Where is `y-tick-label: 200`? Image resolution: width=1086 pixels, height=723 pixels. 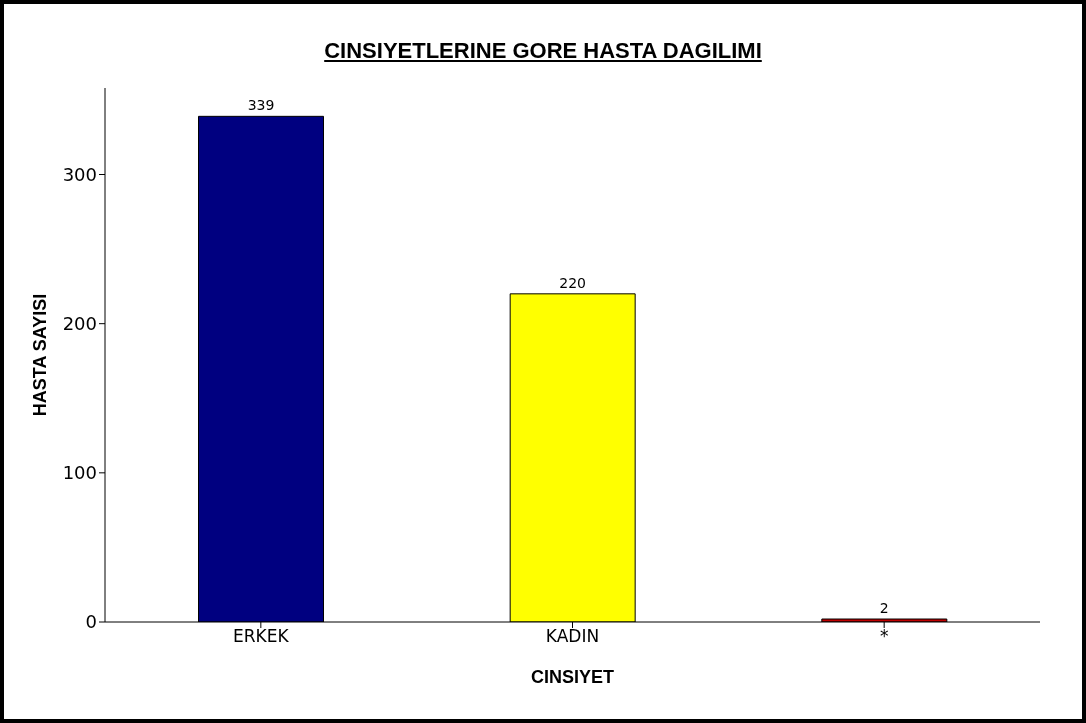
y-tick-label: 200 is located at coordinates (79, 324).